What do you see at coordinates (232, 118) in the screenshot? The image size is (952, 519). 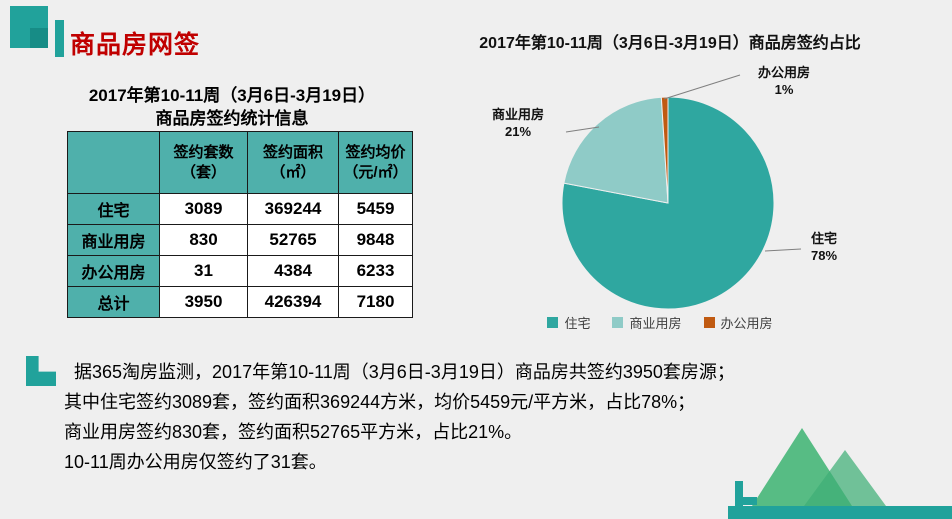 I see `table-title-line2: 商品房签约统计信息` at bounding box center [232, 118].